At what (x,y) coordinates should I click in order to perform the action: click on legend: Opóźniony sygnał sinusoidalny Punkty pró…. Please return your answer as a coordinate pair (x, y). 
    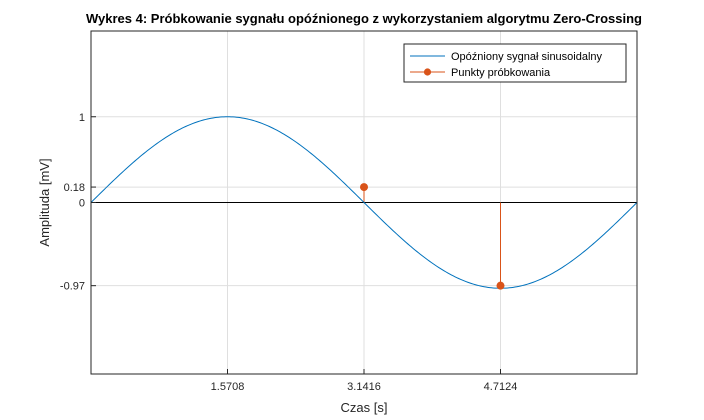
    Looking at the image, I should click on (515, 63).